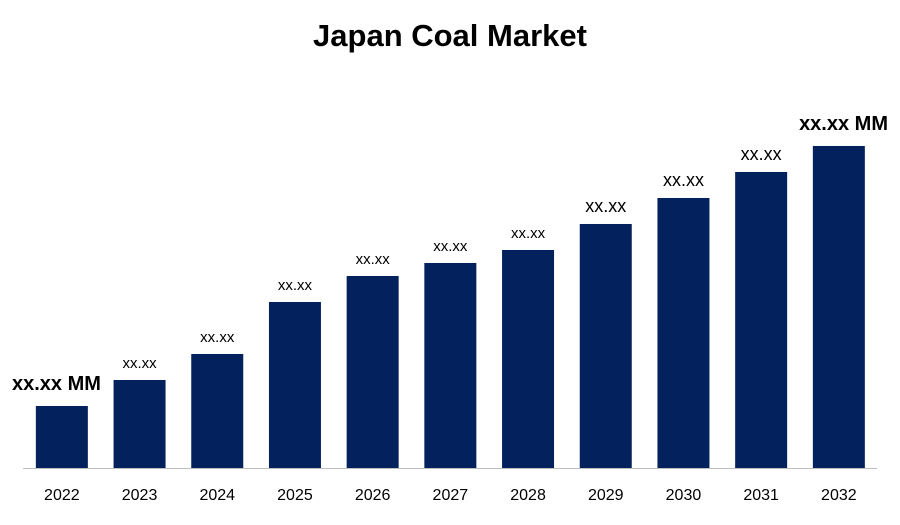 The image size is (900, 525). I want to click on bar-2026, so click(372, 371).